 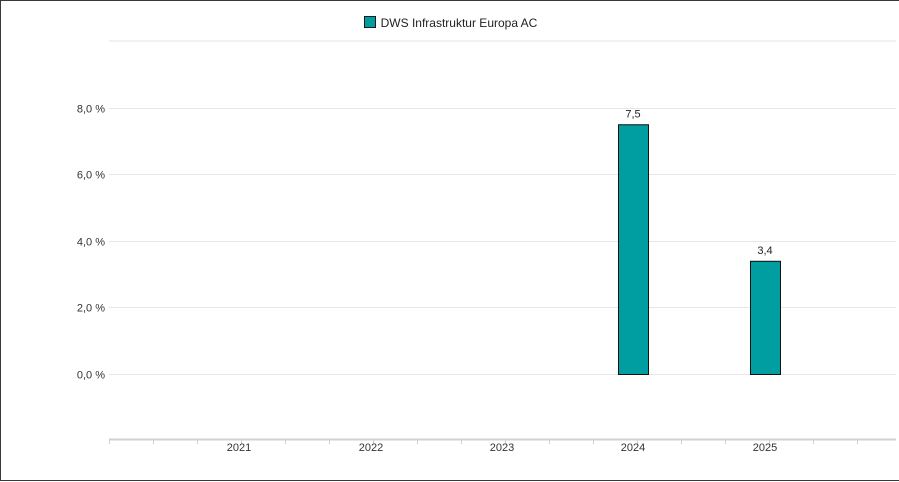 I want to click on y-tick-label: 0,0 %, so click(x=91, y=376).